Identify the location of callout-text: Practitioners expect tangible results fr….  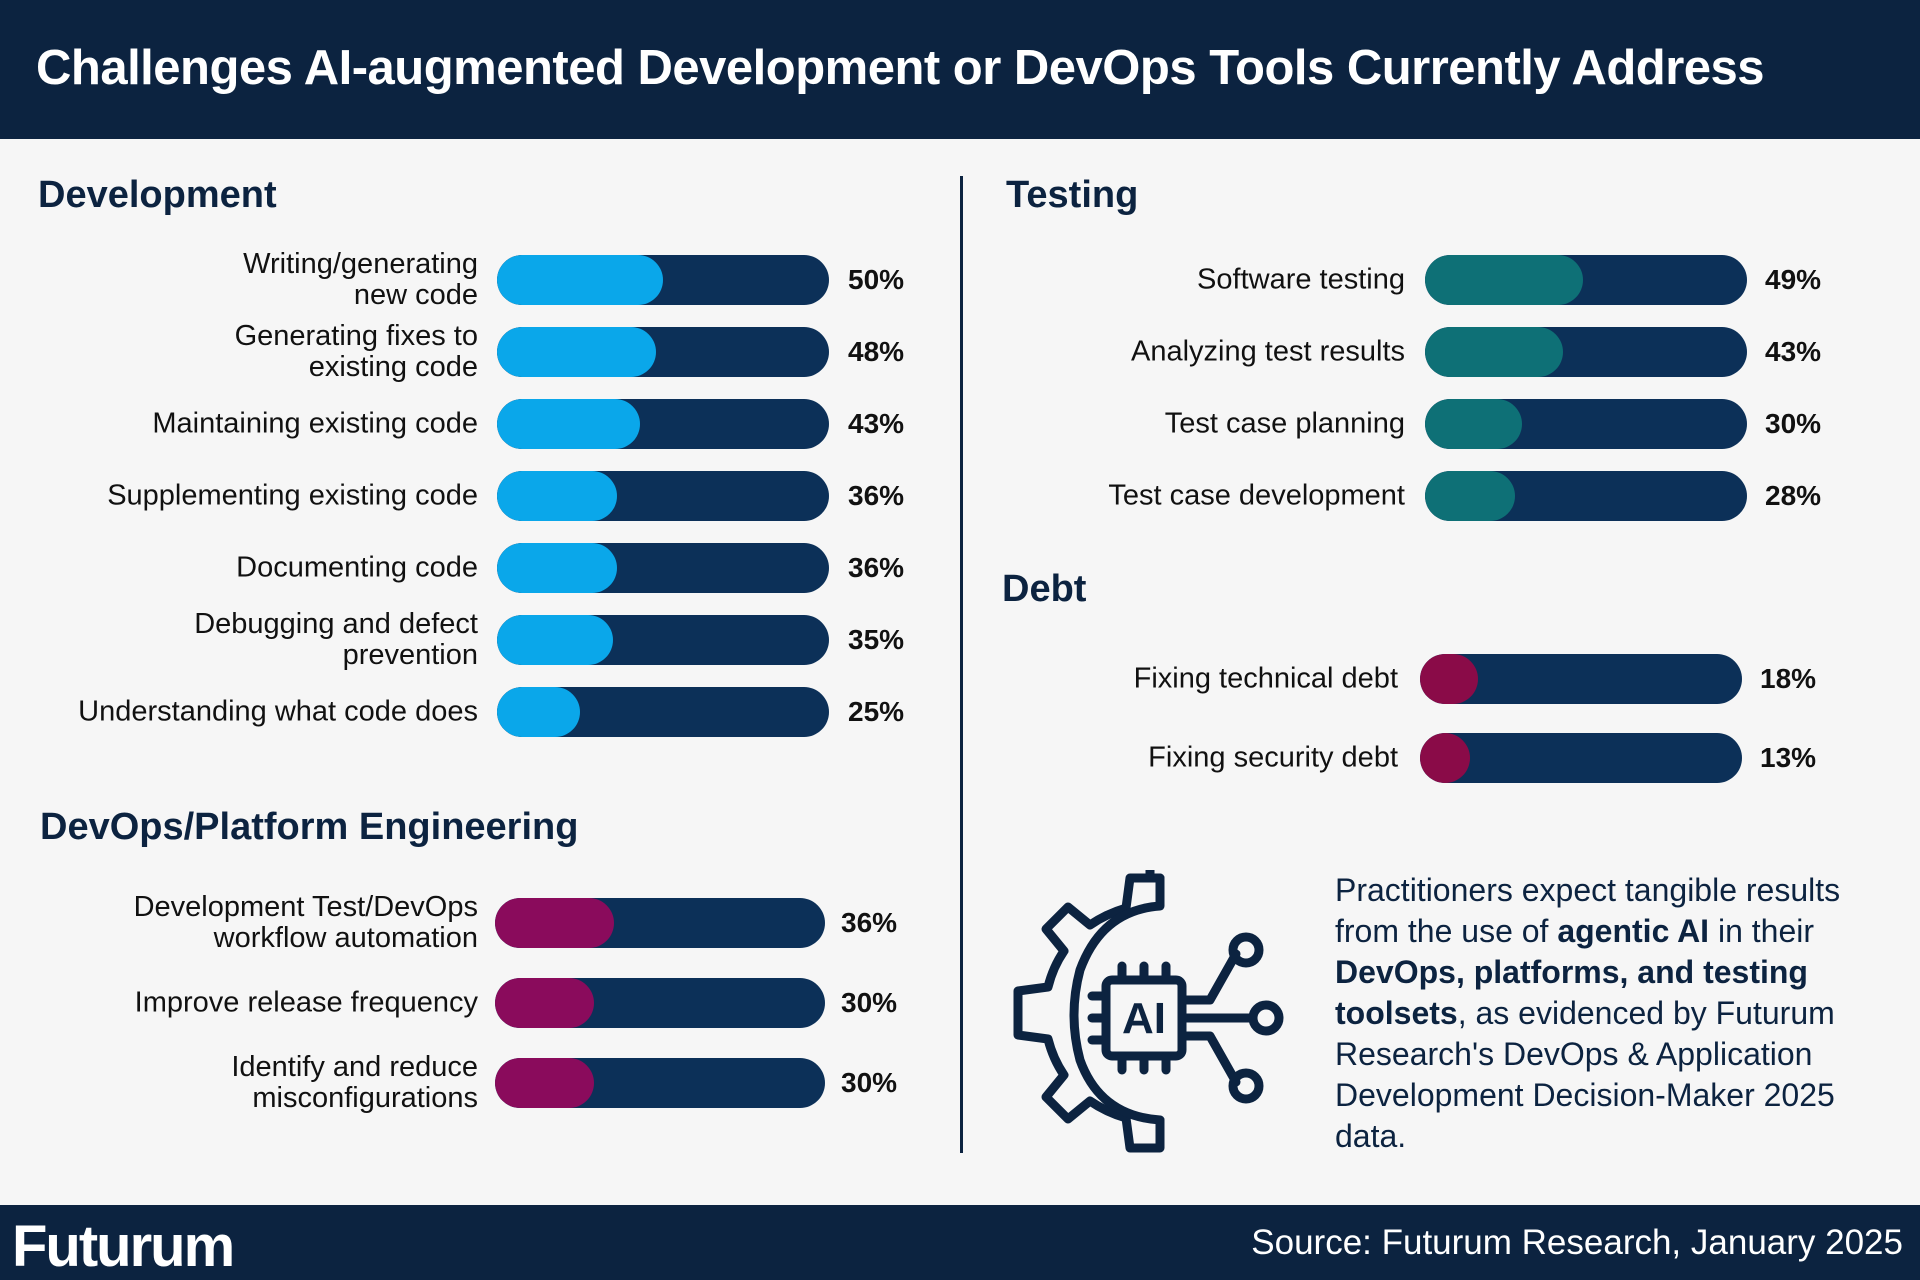
(1605, 1013).